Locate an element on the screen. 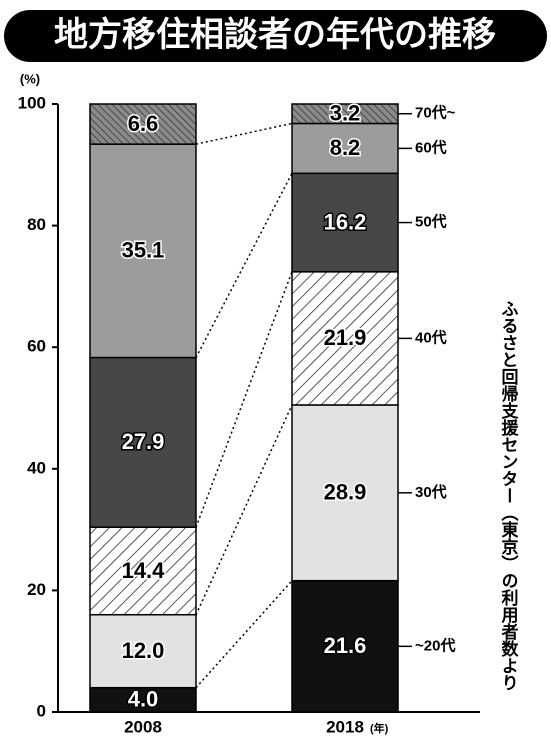  data-label: 27.9 is located at coordinates (143, 441).